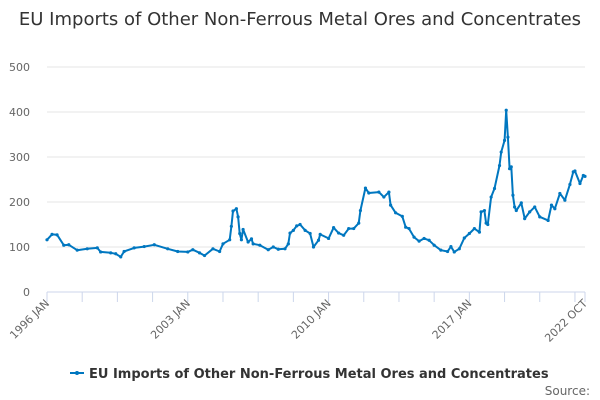 The height and width of the screenshot is (400, 600). I want to click on source-label: Source:, so click(567, 391).